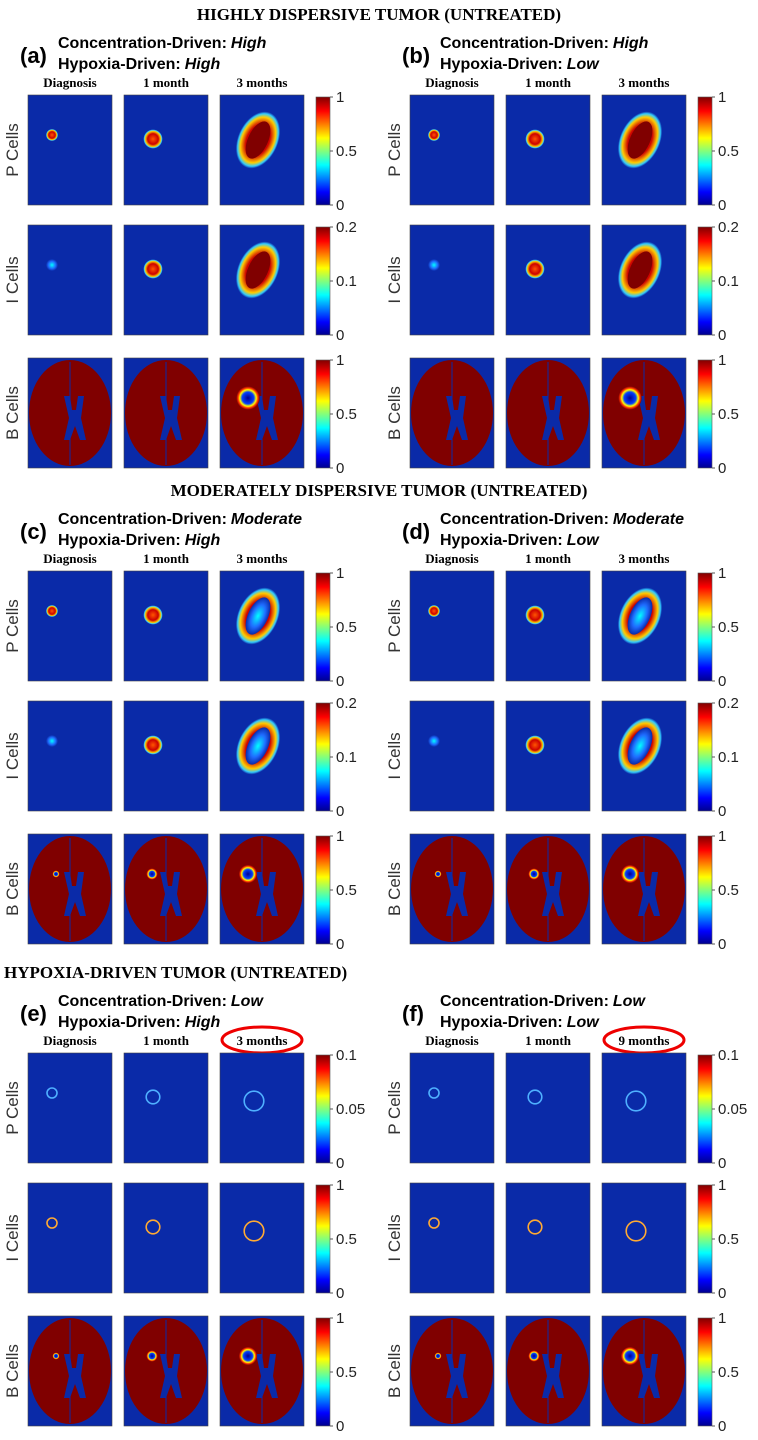 The height and width of the screenshot is (1440, 758). I want to click on concentration-line: Concentration-Driven: High, so click(544, 43).